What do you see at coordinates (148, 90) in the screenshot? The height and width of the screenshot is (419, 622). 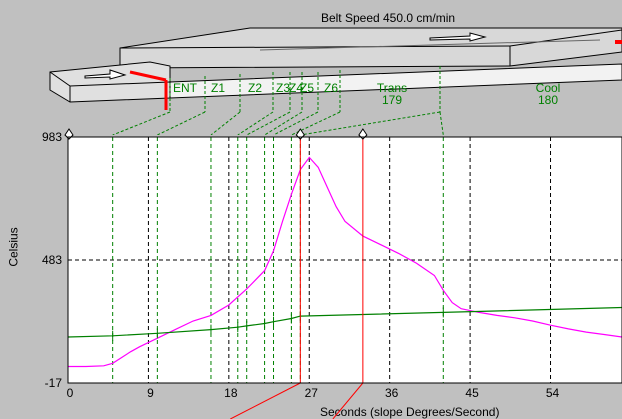 I see `entry-marker` at bounding box center [148, 90].